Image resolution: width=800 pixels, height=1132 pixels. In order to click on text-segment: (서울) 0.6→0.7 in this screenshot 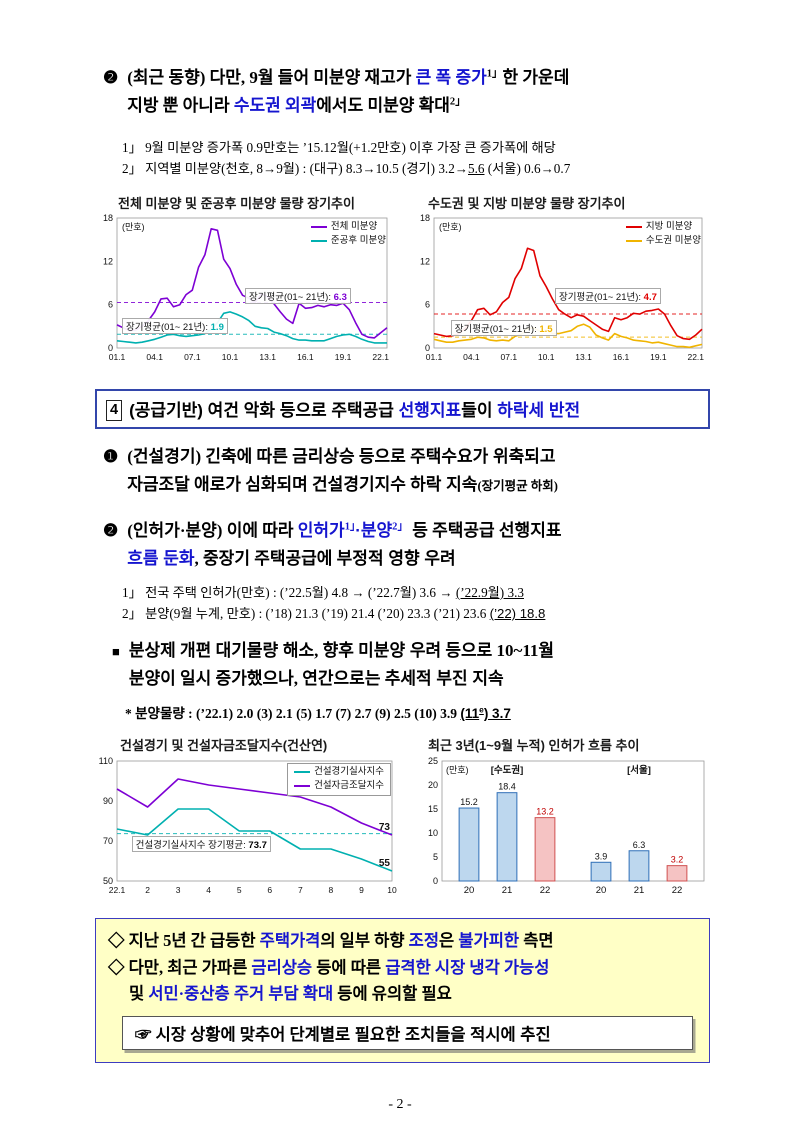, I will do `click(527, 168)`.